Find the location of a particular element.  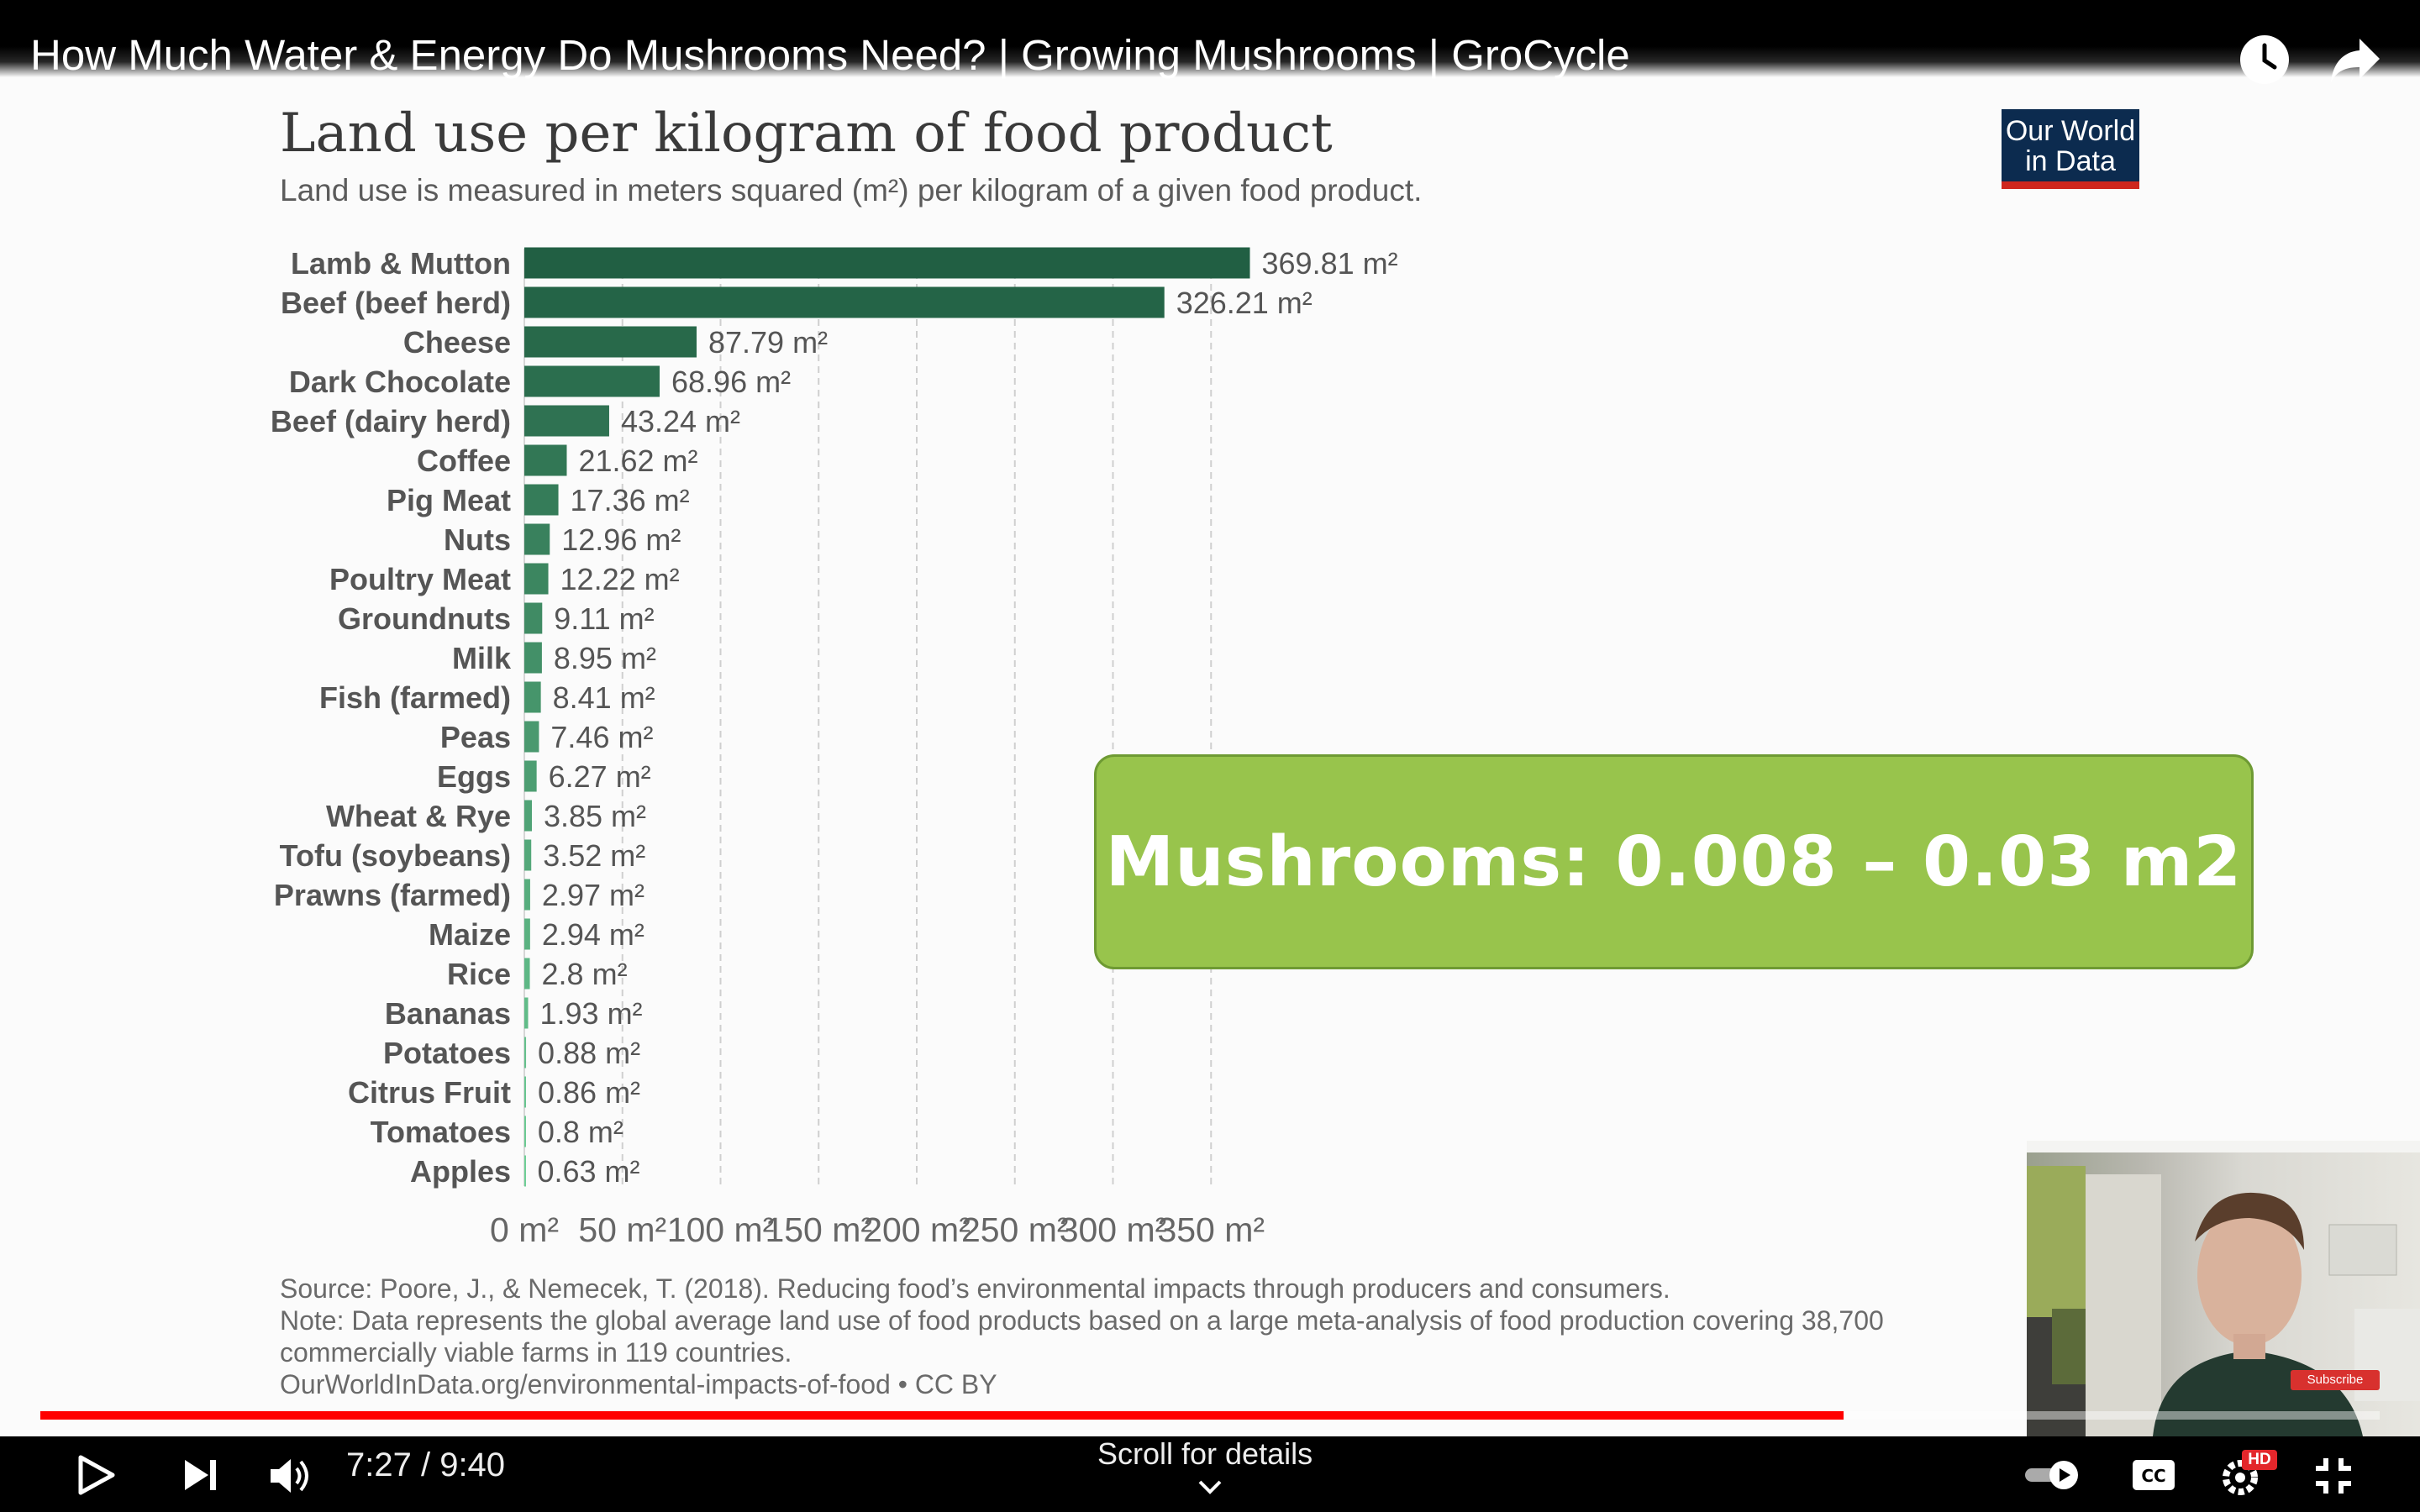

category-label: Rice is located at coordinates (479, 974).